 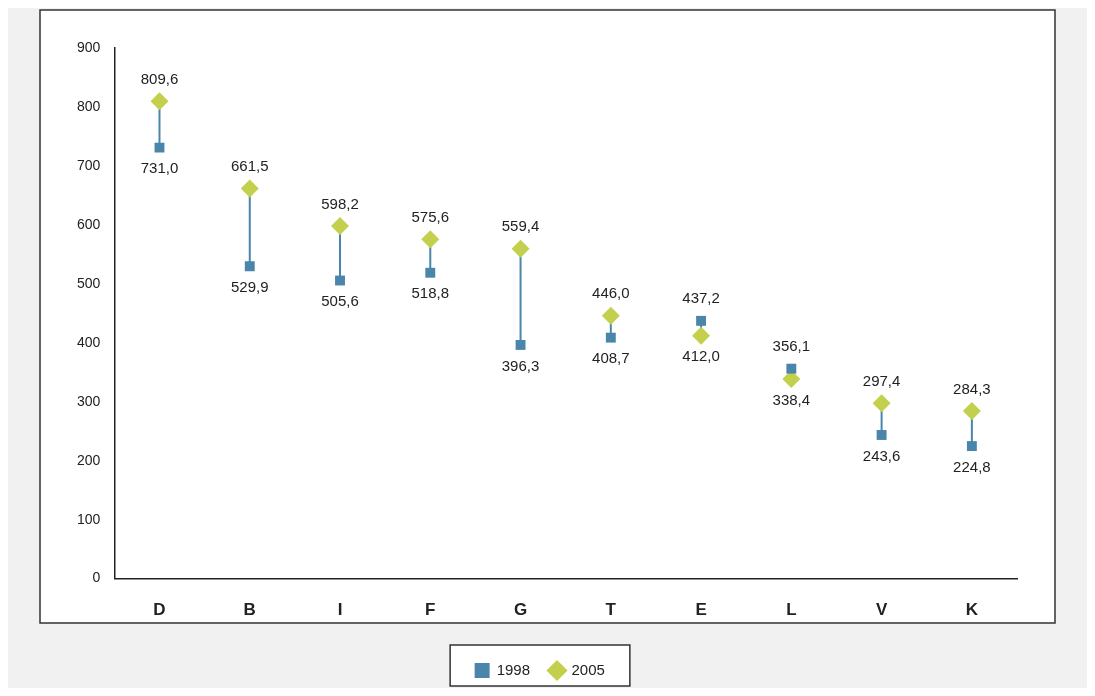 I want to click on data-label: 297,4, so click(x=881, y=380).